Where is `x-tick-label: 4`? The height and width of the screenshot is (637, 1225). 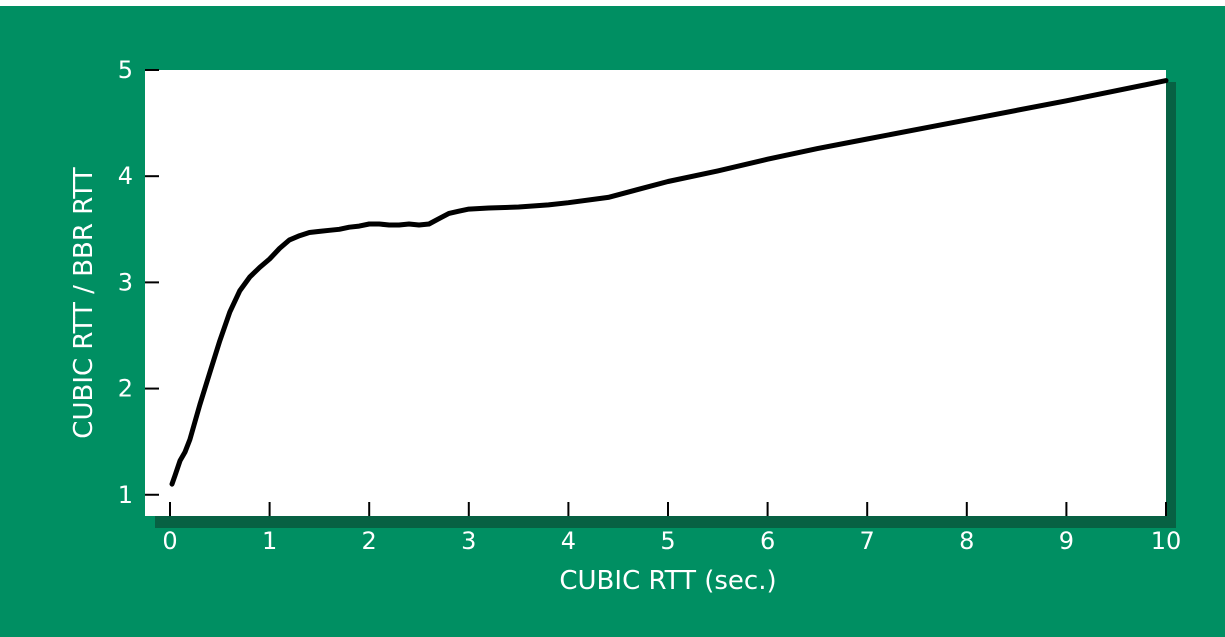 x-tick-label: 4 is located at coordinates (568, 541).